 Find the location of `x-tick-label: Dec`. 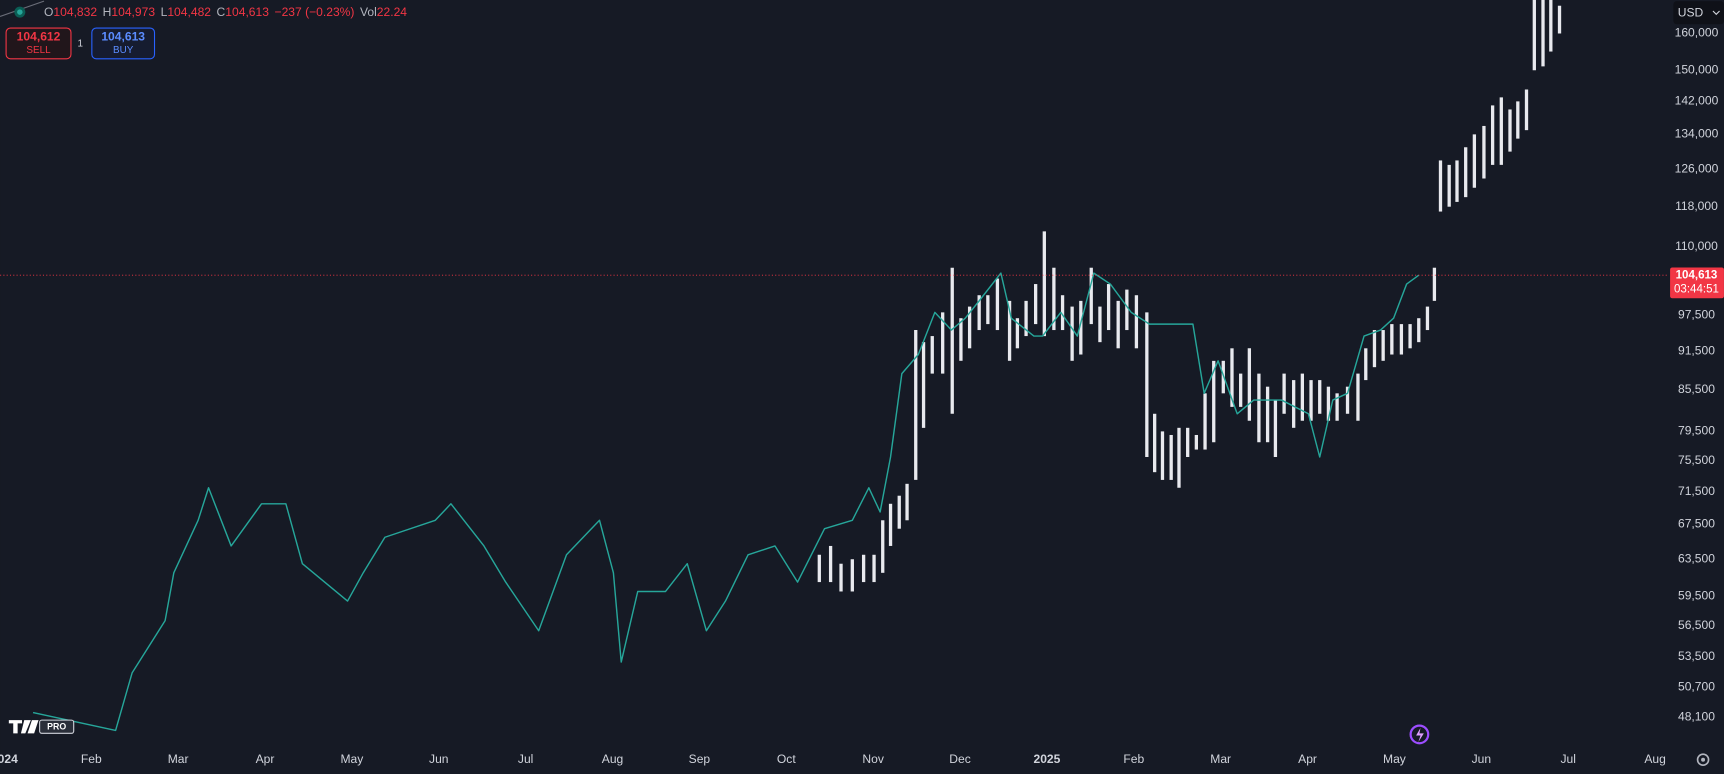

x-tick-label: Dec is located at coordinates (959, 759).